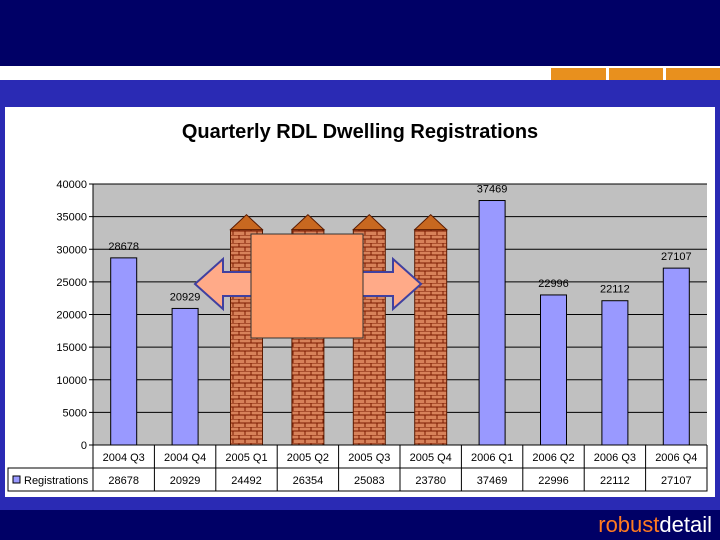 The height and width of the screenshot is (540, 720). I want to click on brand-logo: robustdetail, so click(655, 525).